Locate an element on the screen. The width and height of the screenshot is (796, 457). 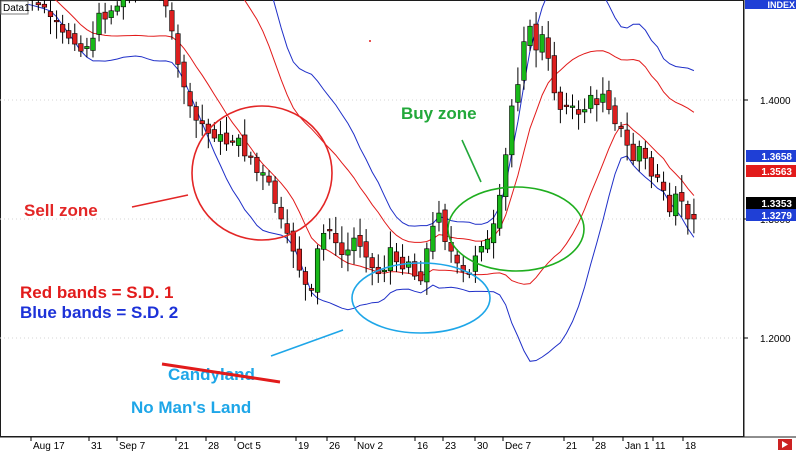
chart-title: Data1 is located at coordinates (16, 8).